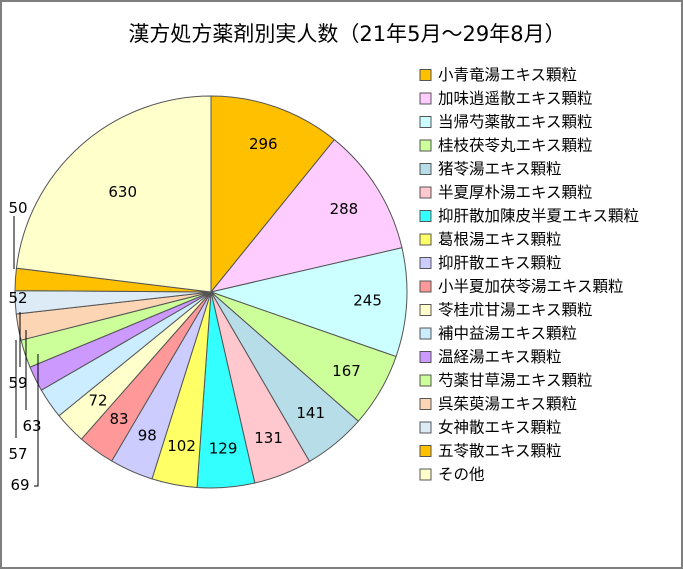 Image resolution: width=683 pixels, height=571 pixels. What do you see at coordinates (367, 301) in the screenshot?
I see `data-label: 245` at bounding box center [367, 301].